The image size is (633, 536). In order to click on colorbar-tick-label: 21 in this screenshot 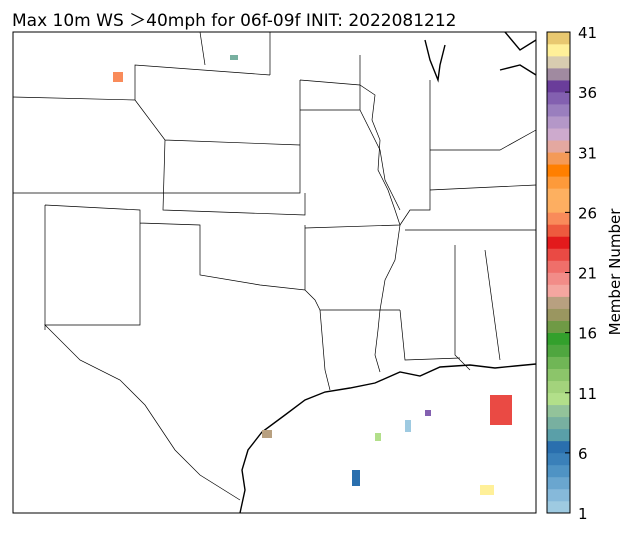, I will do `click(587, 274)`.